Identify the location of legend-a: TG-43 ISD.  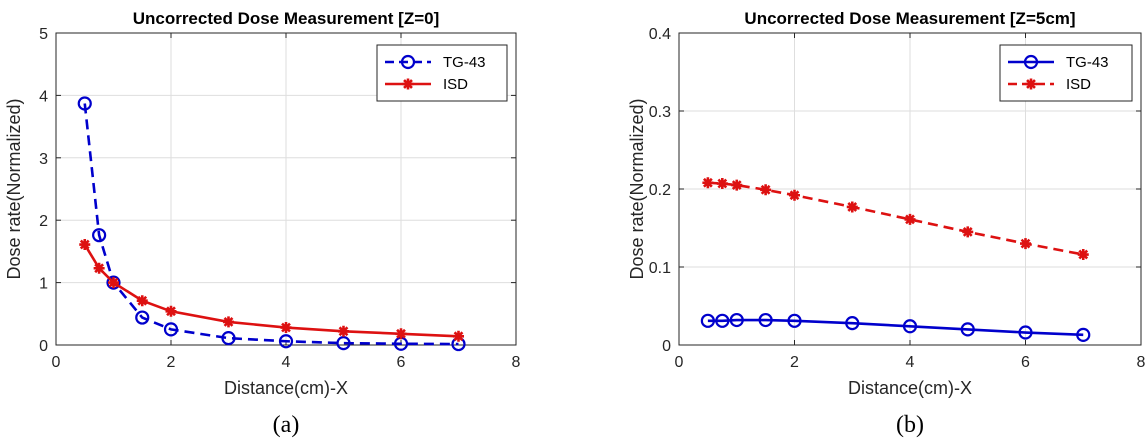
(442, 73).